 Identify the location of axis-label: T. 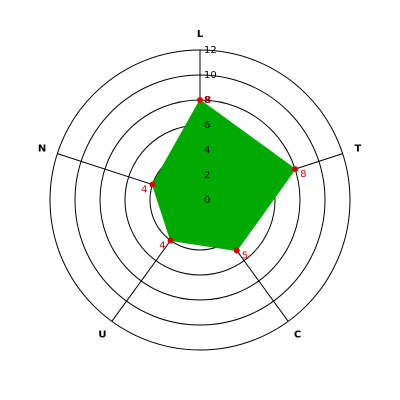
(357, 149).